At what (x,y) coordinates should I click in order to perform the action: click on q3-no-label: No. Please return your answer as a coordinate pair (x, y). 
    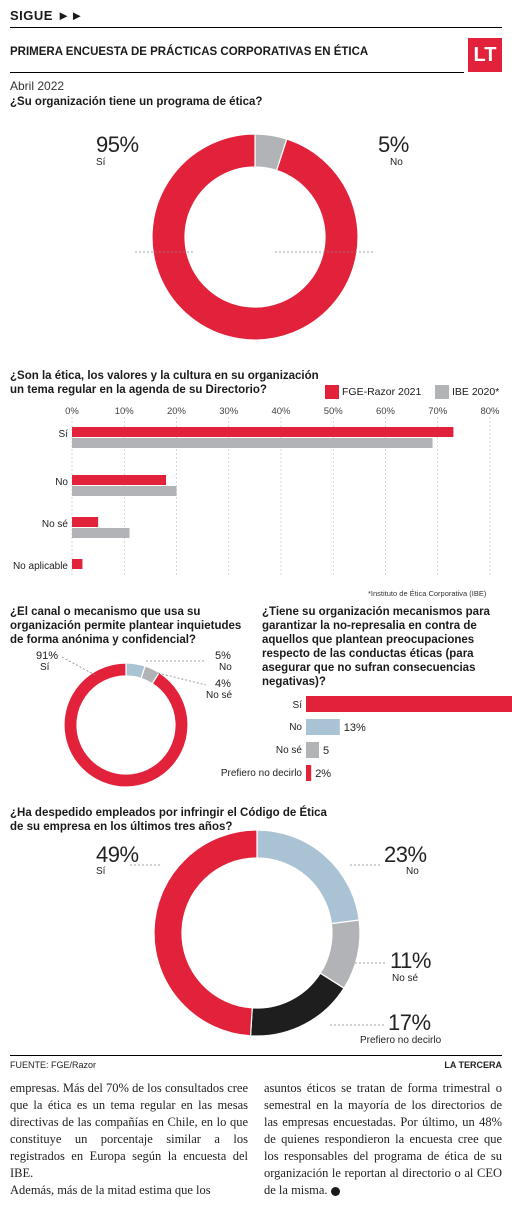
    Looking at the image, I should click on (225, 667).